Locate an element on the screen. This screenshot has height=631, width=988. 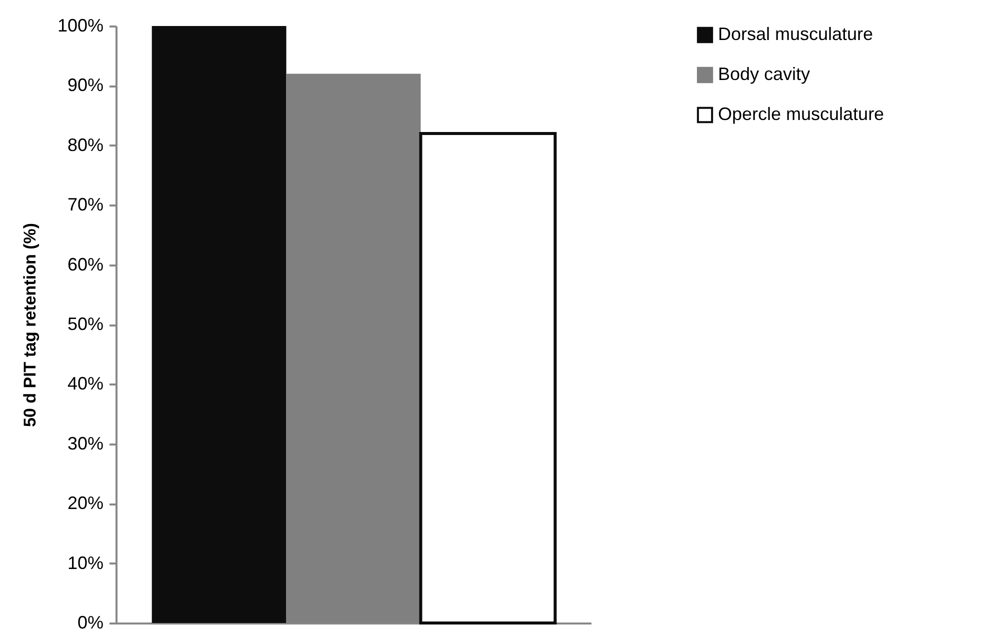
legend-label: Body cavity is located at coordinates (764, 74).